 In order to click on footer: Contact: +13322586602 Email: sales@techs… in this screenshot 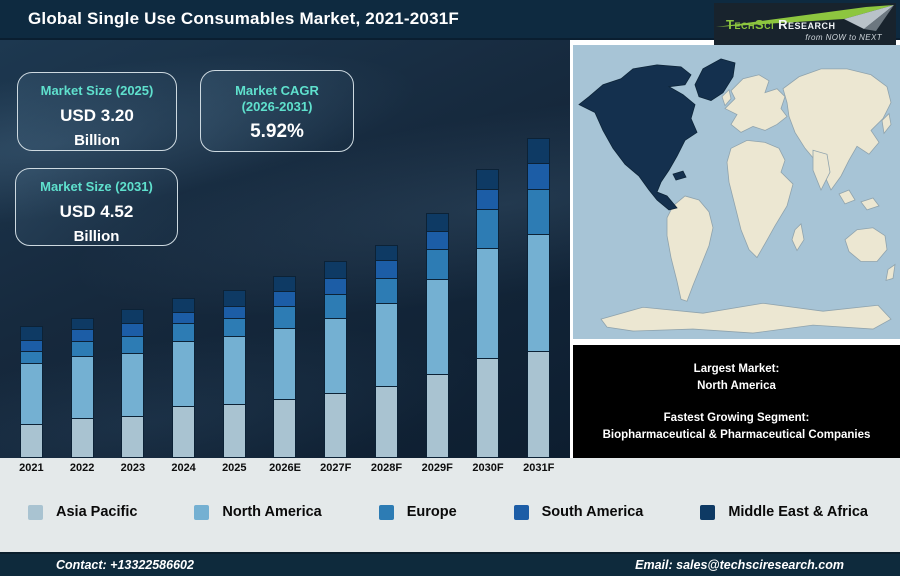, I will do `click(450, 564)`.